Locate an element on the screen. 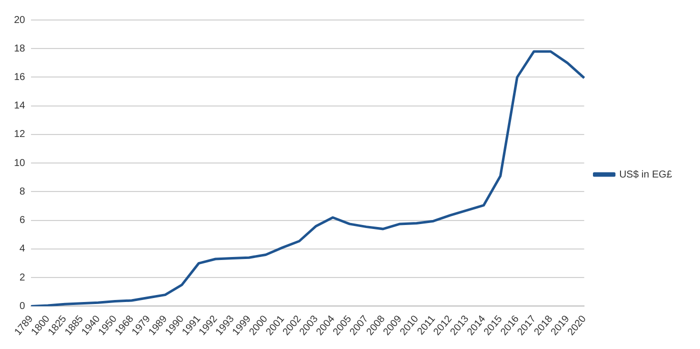  y-tick-label: 16 is located at coordinates (20, 77).